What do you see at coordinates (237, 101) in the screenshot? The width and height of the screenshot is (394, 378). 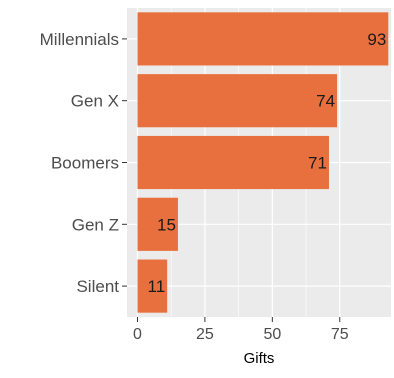 I see `bar-gen-x` at bounding box center [237, 101].